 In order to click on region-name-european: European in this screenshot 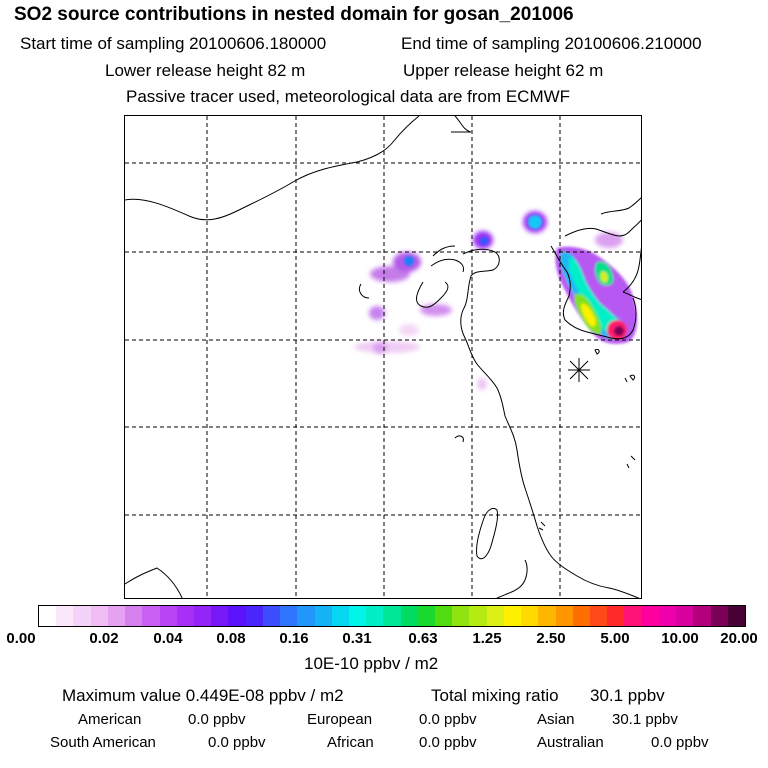, I will do `click(340, 719)`.